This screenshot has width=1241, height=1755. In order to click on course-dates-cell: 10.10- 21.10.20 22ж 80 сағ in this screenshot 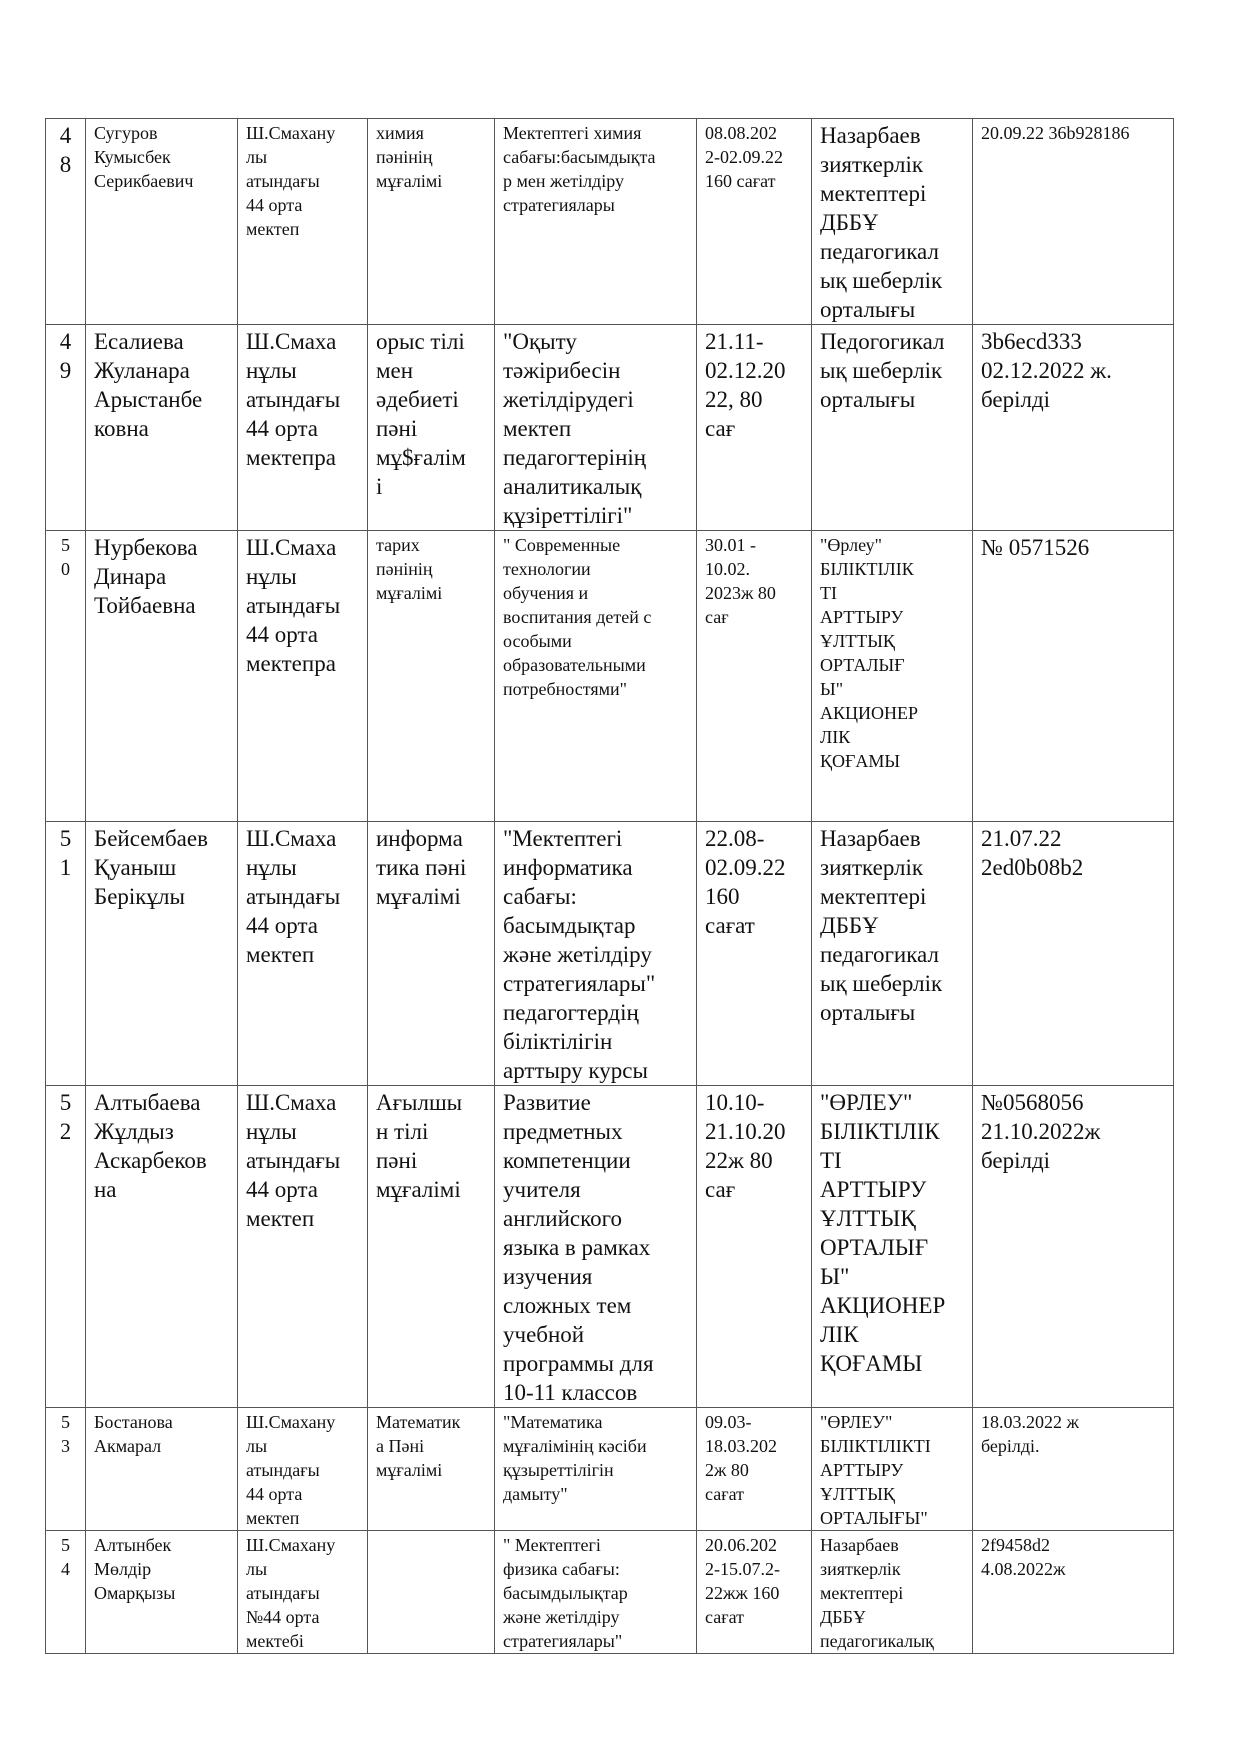, I will do `click(754, 1246)`.